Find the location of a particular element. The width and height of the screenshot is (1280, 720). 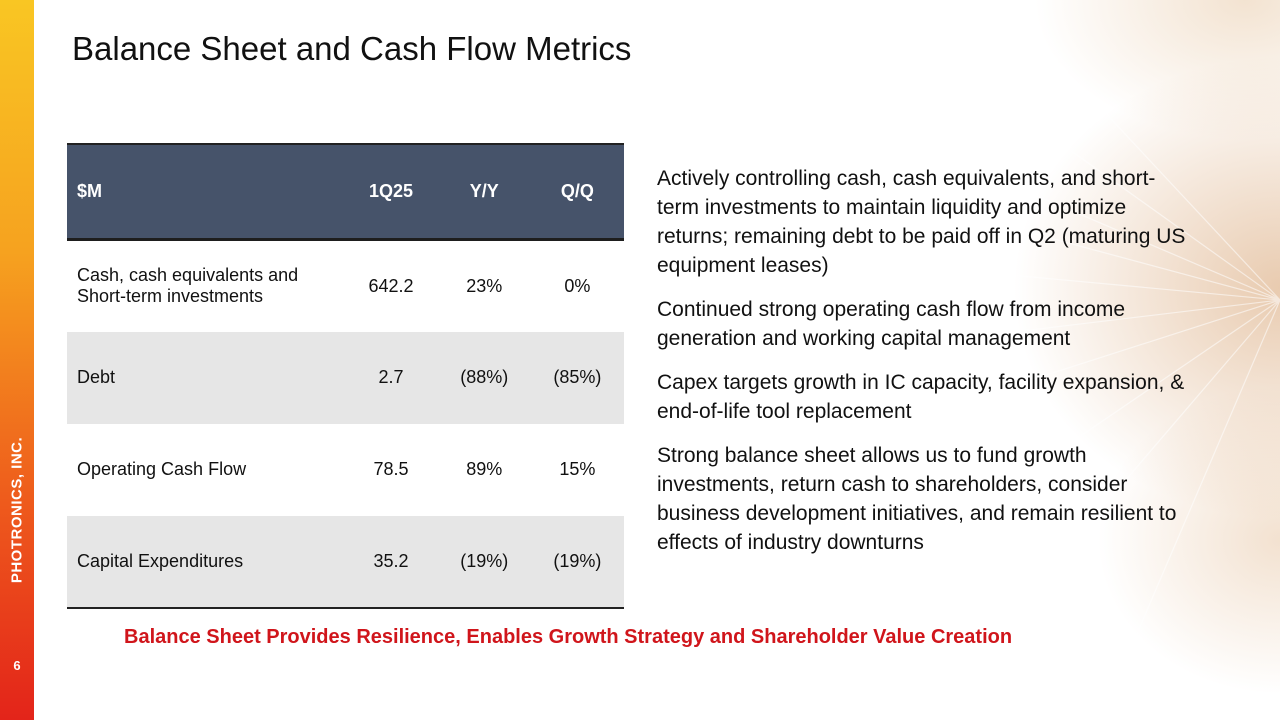

header-qq: Q/Q is located at coordinates (577, 192).